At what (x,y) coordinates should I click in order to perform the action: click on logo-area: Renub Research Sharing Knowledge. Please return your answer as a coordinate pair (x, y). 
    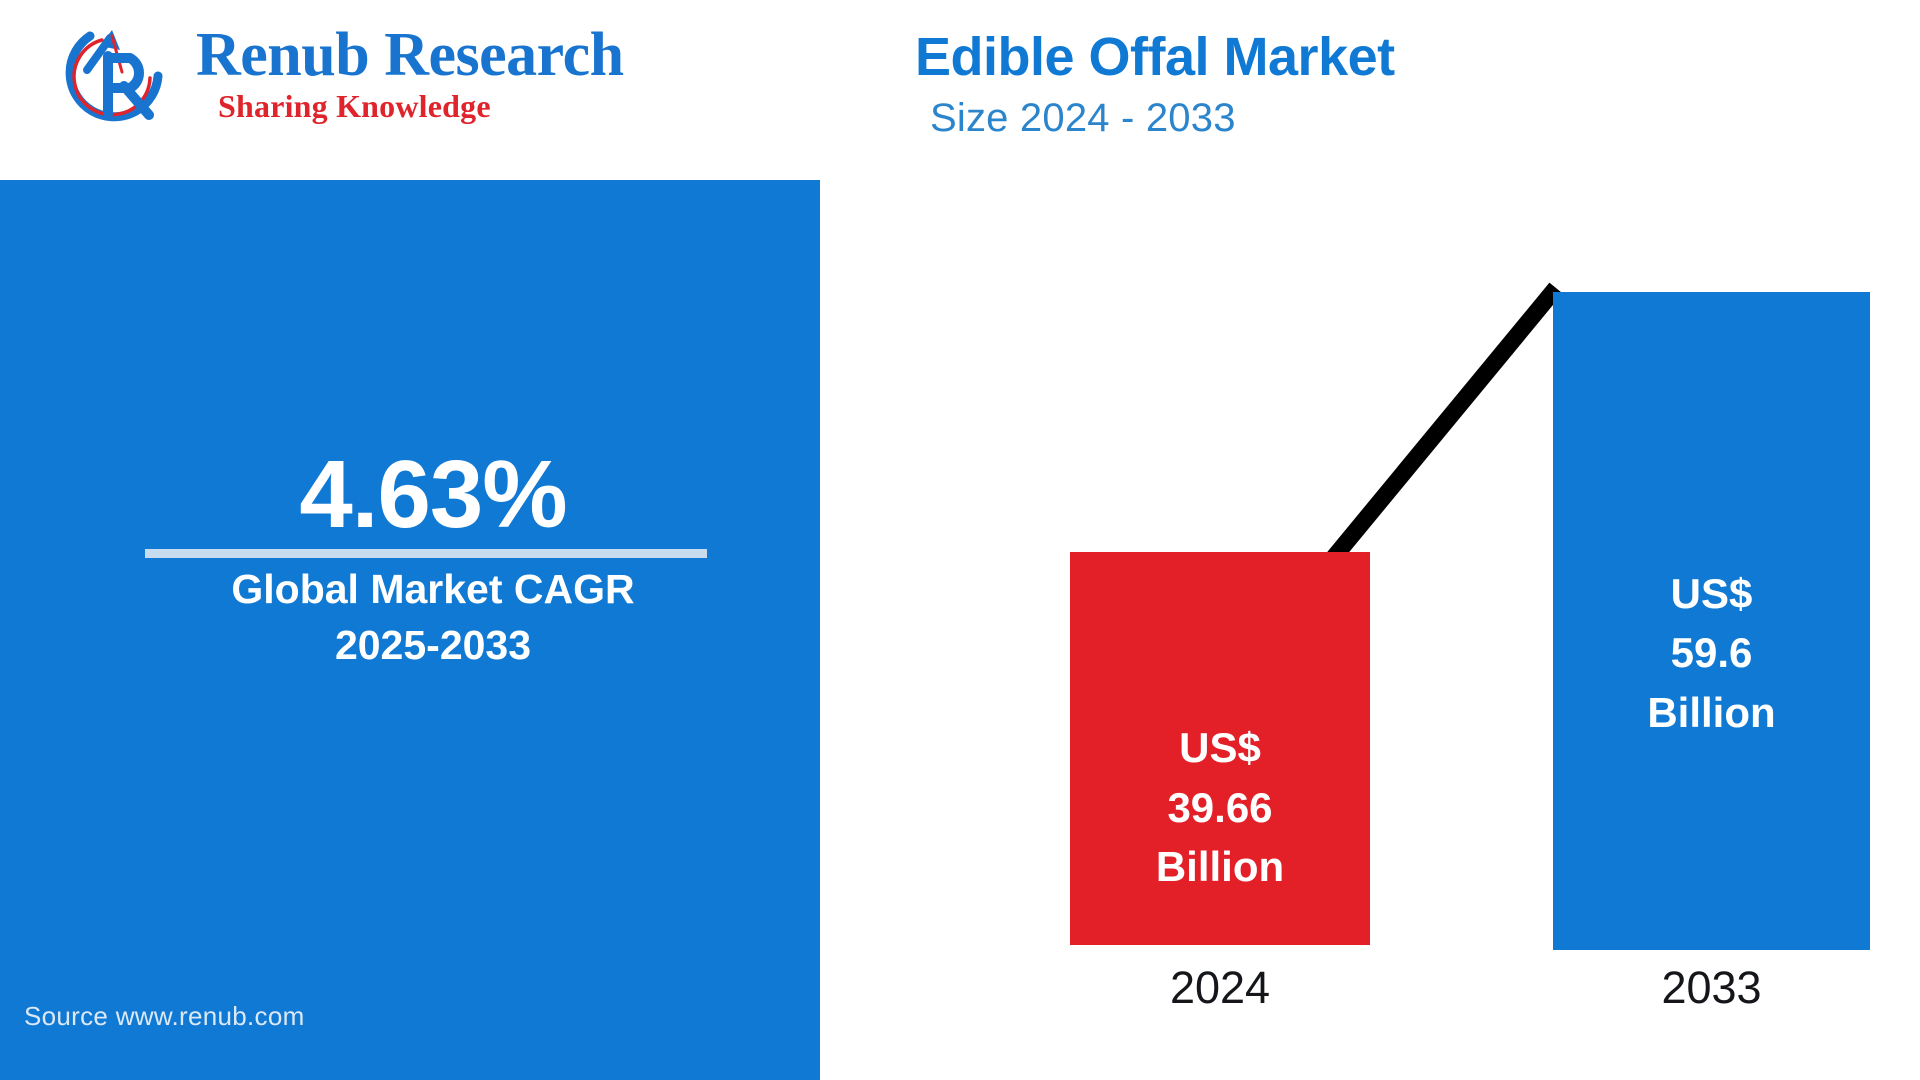
    Looking at the image, I should click on (410, 90).